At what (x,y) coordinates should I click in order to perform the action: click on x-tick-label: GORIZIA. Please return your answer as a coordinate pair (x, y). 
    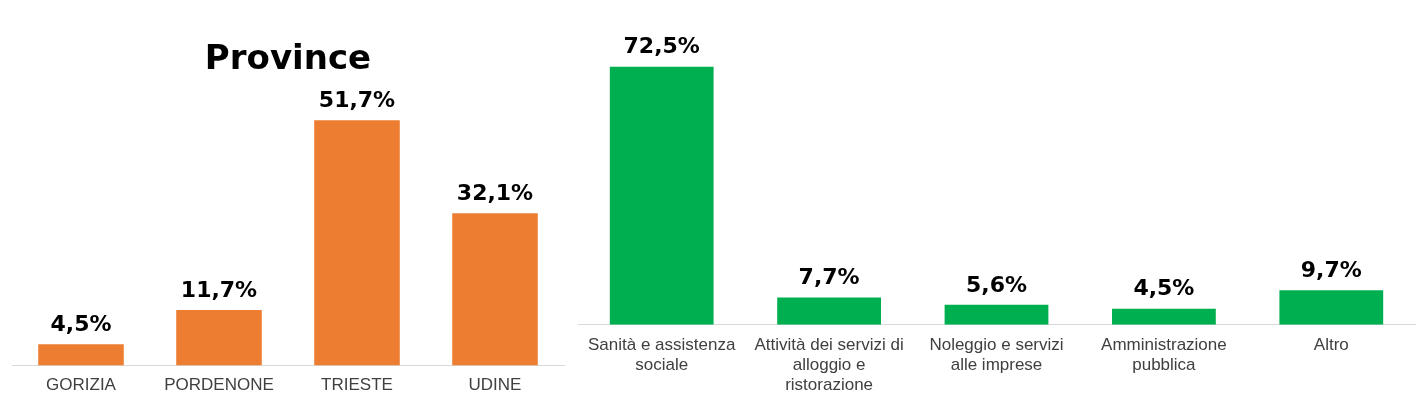
    Looking at the image, I should click on (81, 385).